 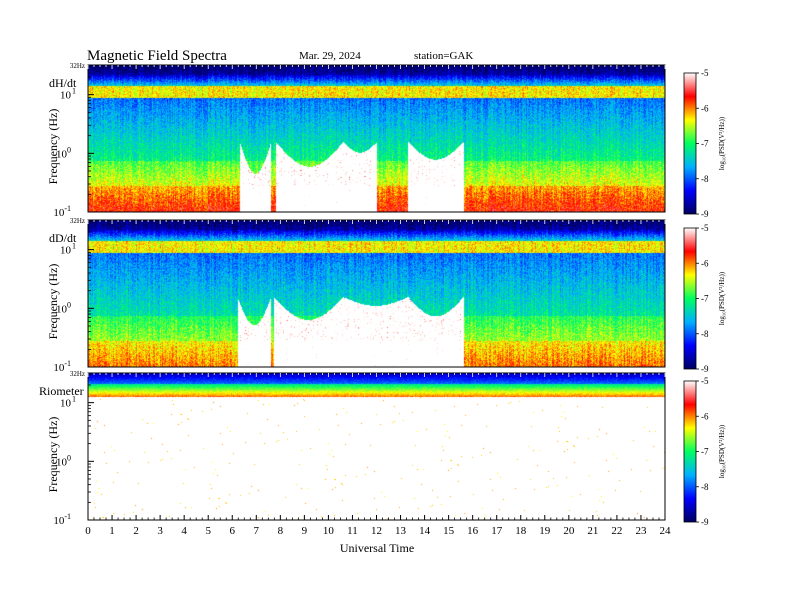 What do you see at coordinates (377, 548) in the screenshot?
I see `x-axis-label: Universal Time` at bounding box center [377, 548].